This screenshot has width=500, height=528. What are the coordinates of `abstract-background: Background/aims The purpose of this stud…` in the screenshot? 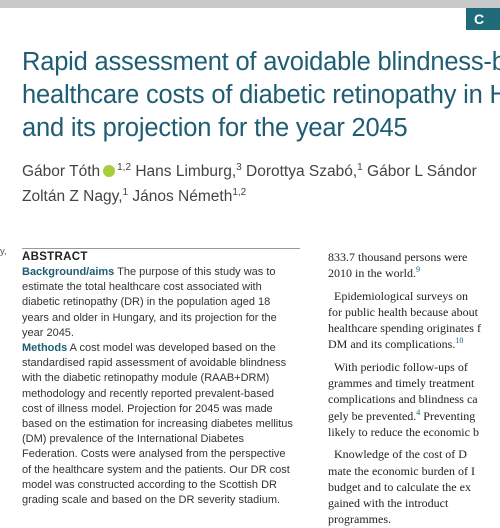 It's located at (159, 303).